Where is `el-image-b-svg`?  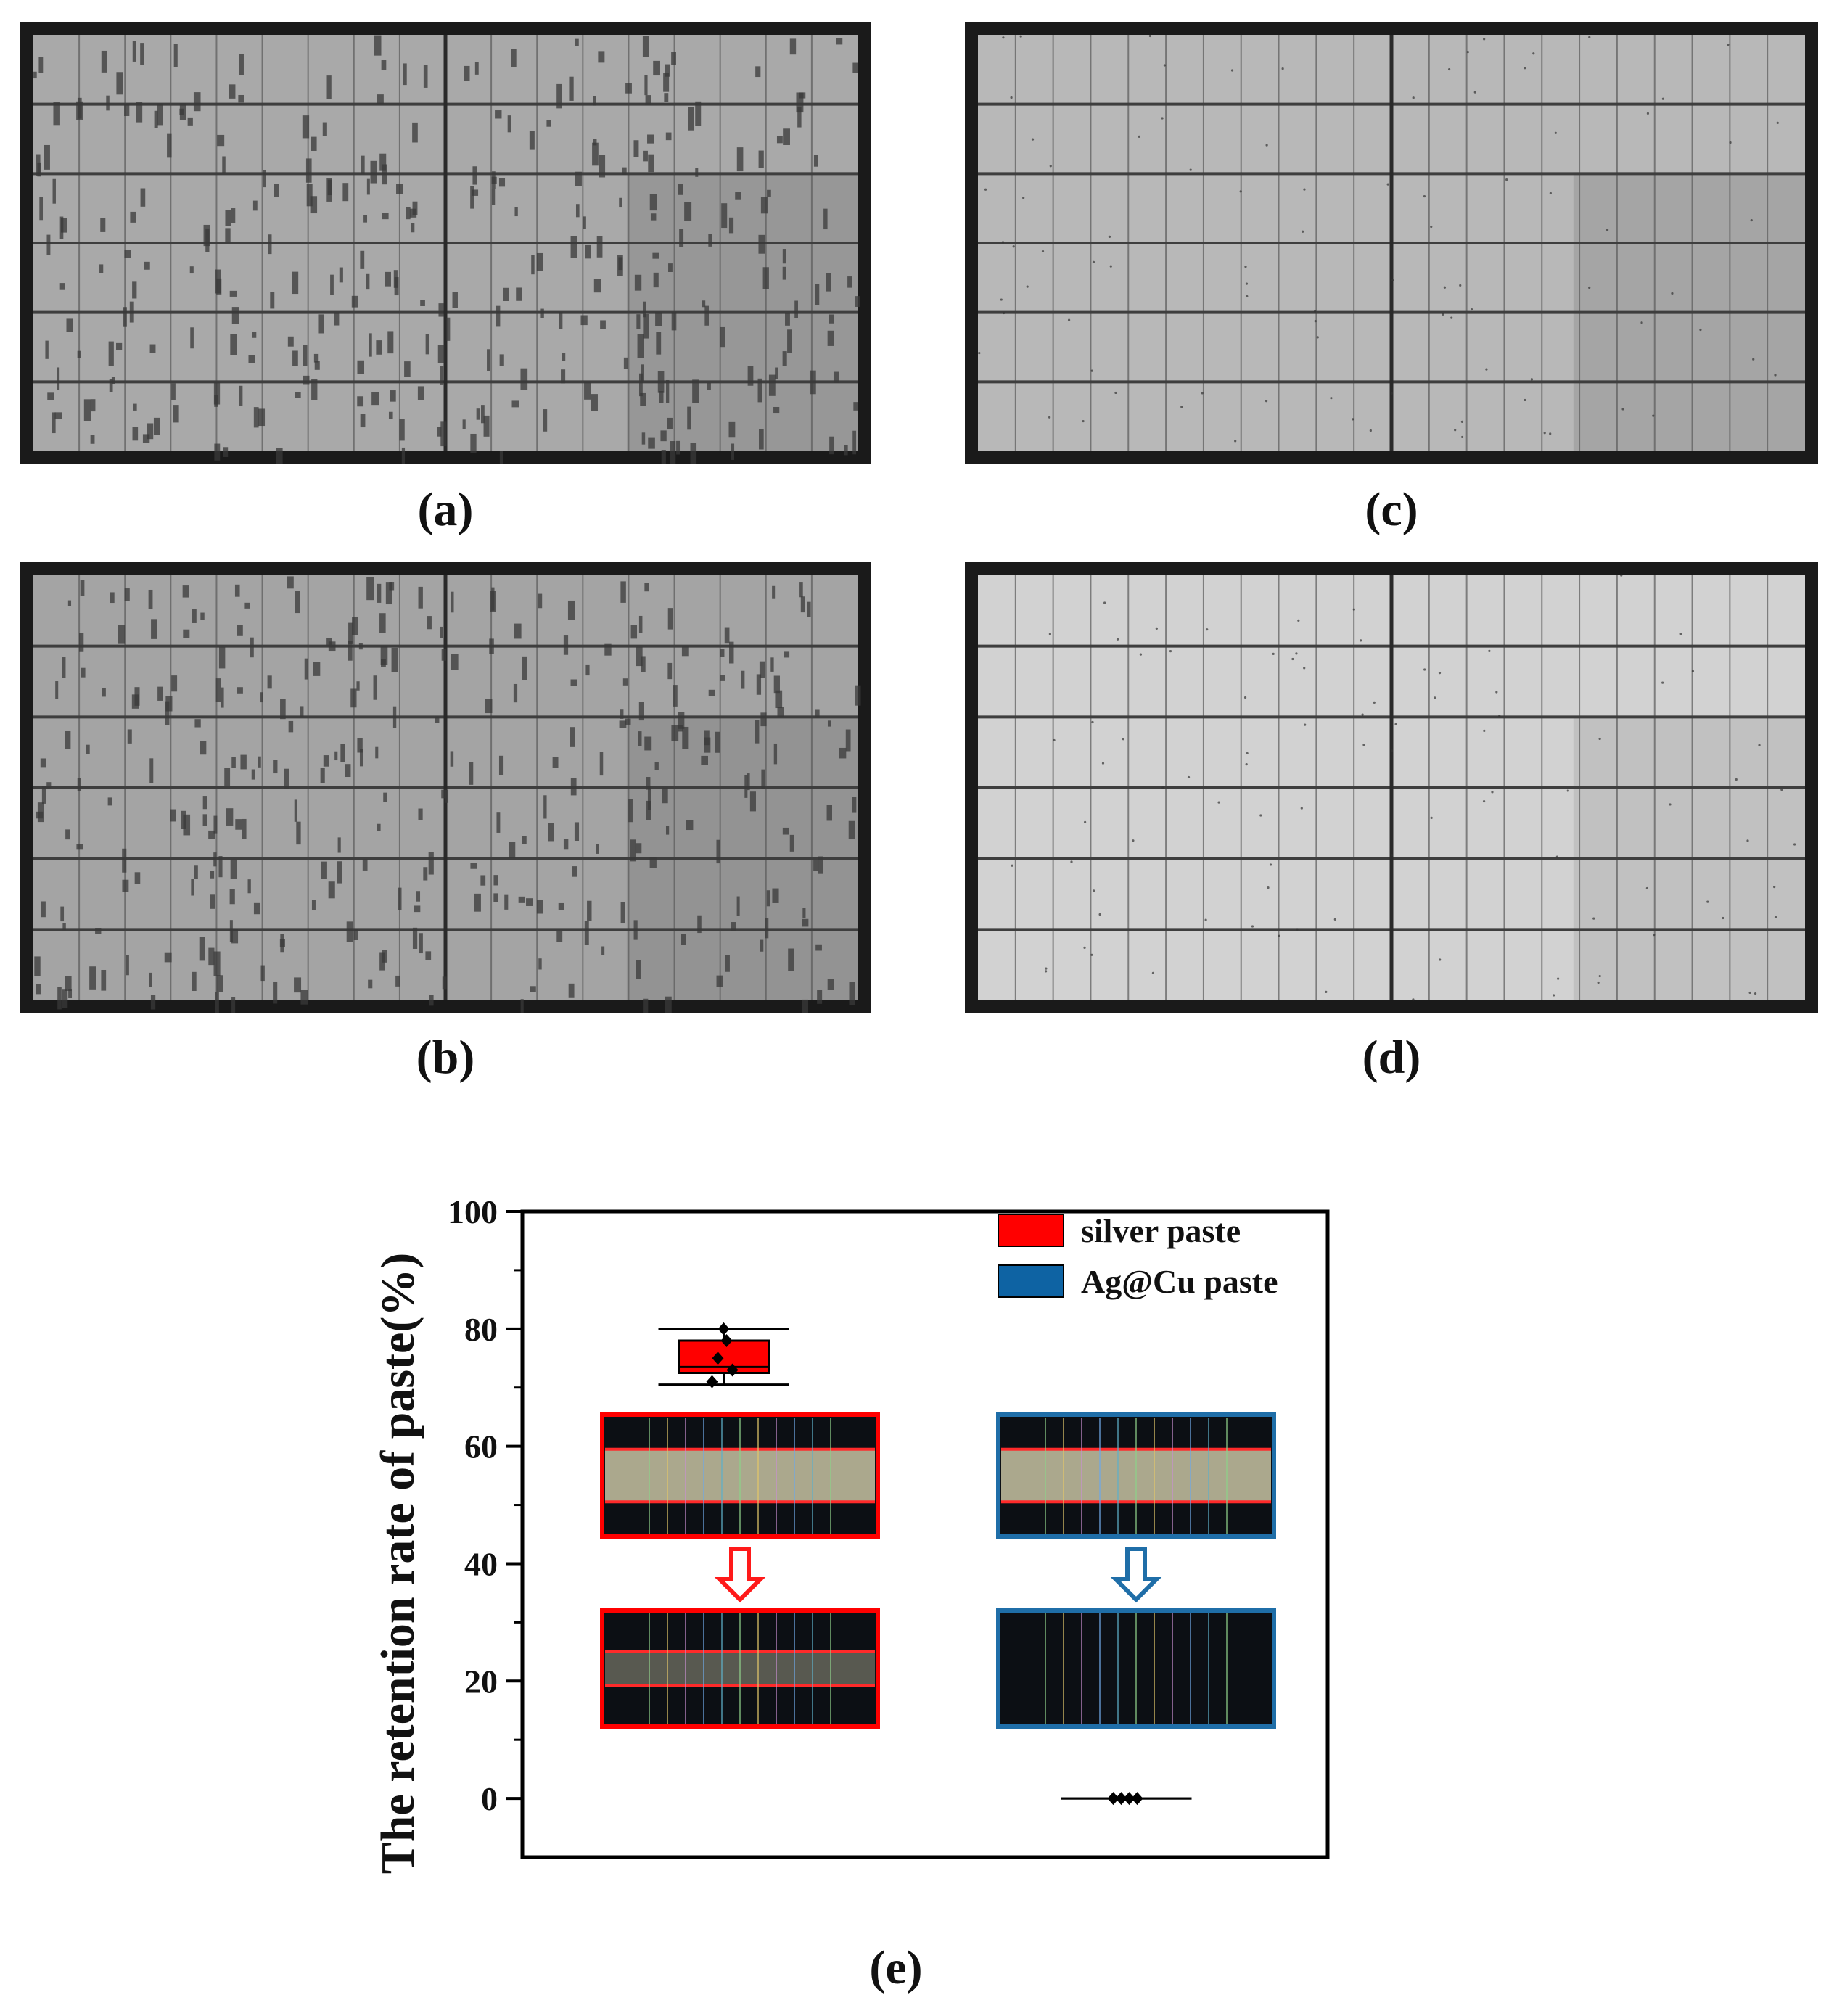 el-image-b-svg is located at coordinates (447, 794).